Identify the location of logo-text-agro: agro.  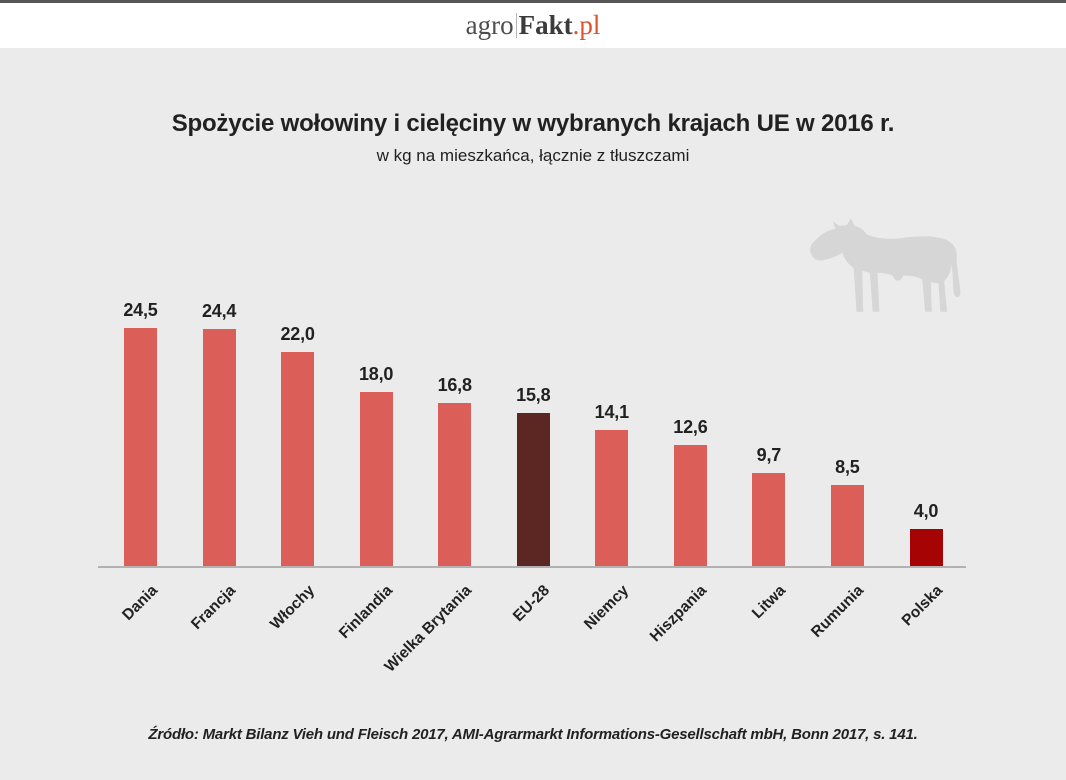
(489, 25).